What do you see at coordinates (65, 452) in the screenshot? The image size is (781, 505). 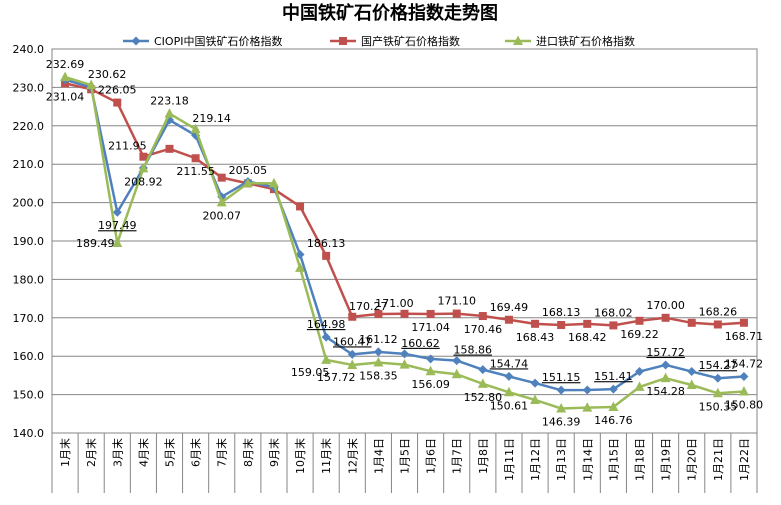 I see `x-tick-label: 1月末` at bounding box center [65, 452].